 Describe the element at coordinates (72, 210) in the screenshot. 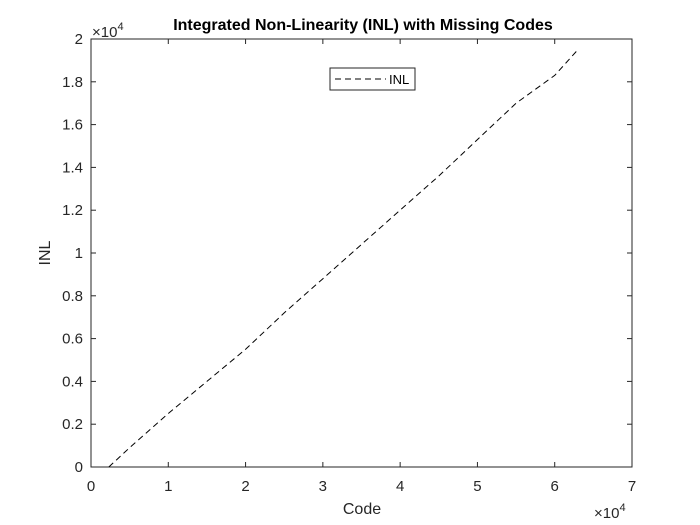

I see `y-tick-label: 1.2` at that location.